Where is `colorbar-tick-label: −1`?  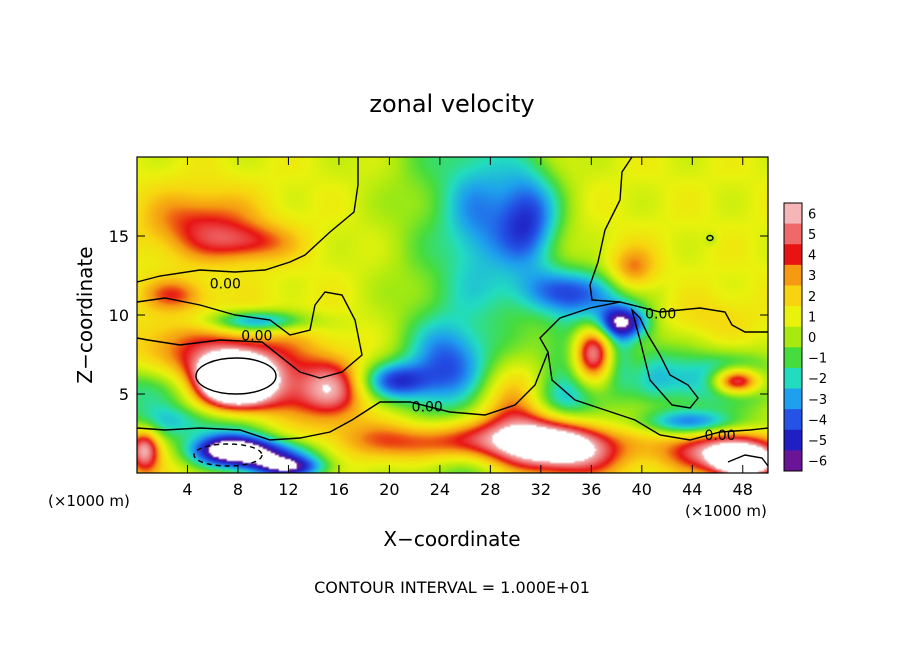
colorbar-tick-label: −1 is located at coordinates (817, 359).